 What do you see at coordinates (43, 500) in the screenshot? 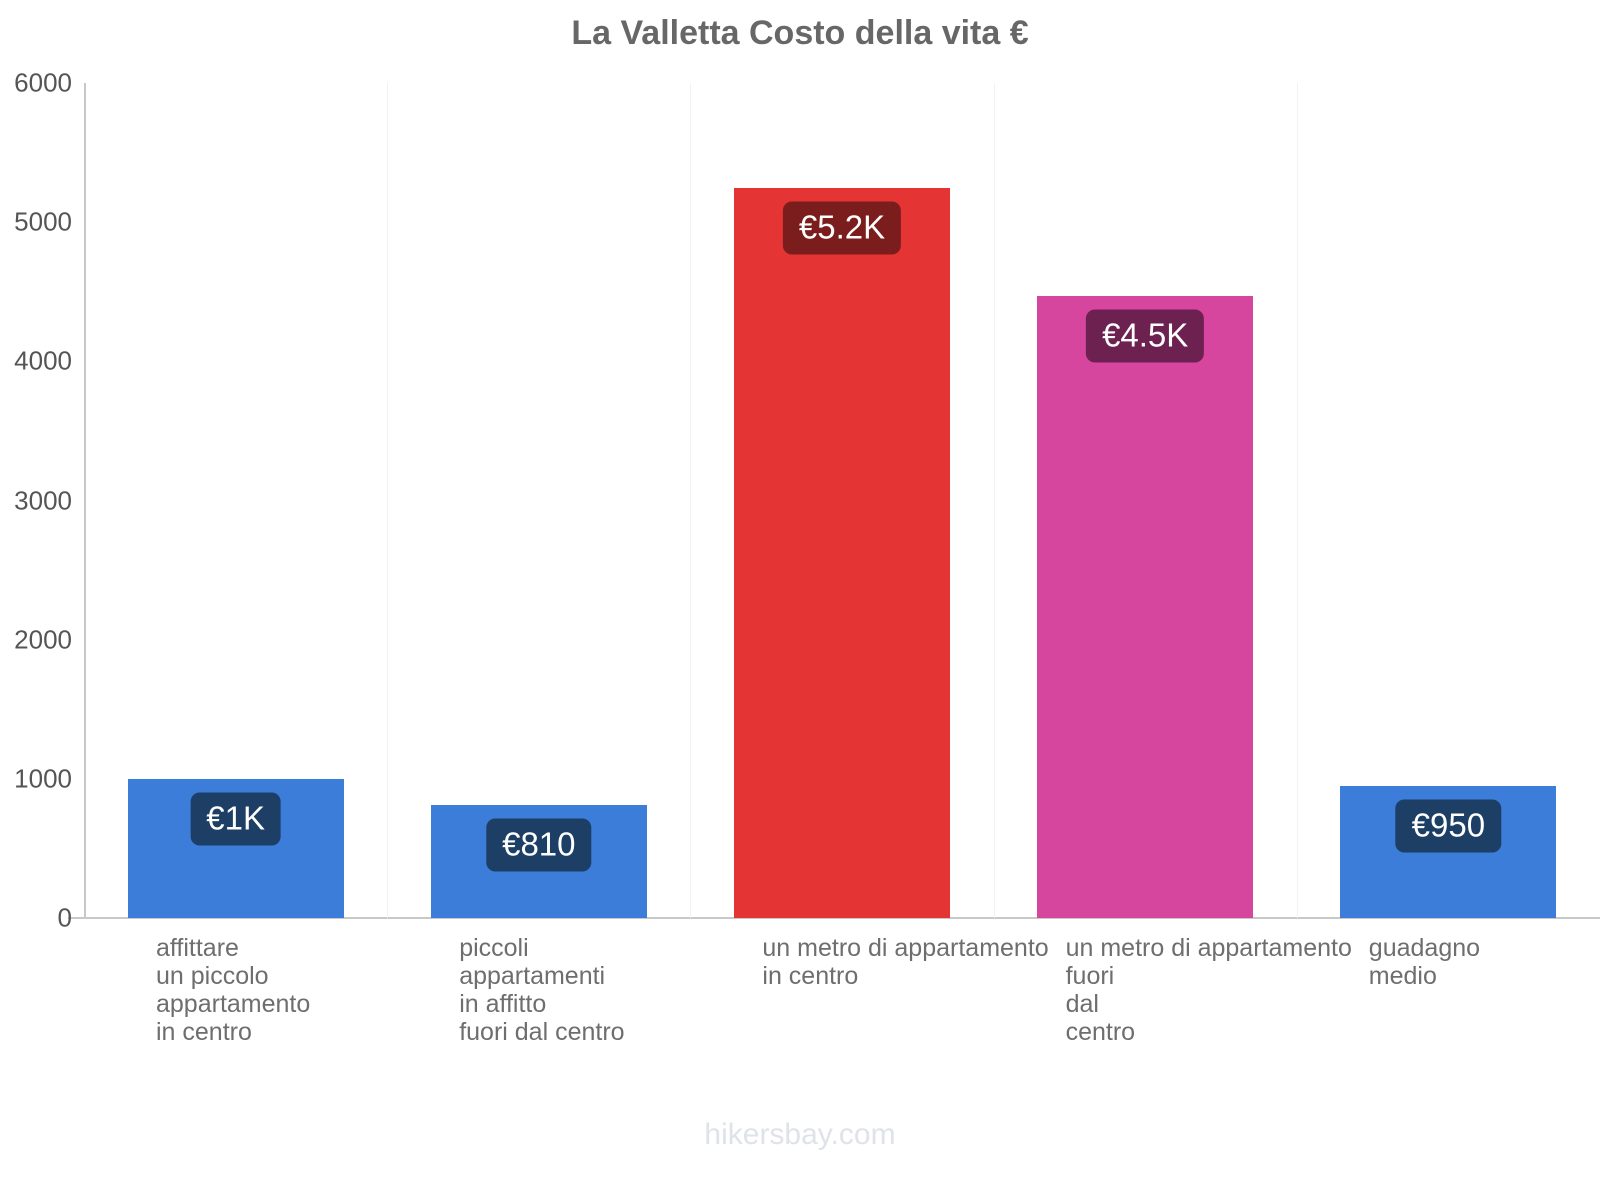
I see `y-axis-tick-label: 3000` at bounding box center [43, 500].